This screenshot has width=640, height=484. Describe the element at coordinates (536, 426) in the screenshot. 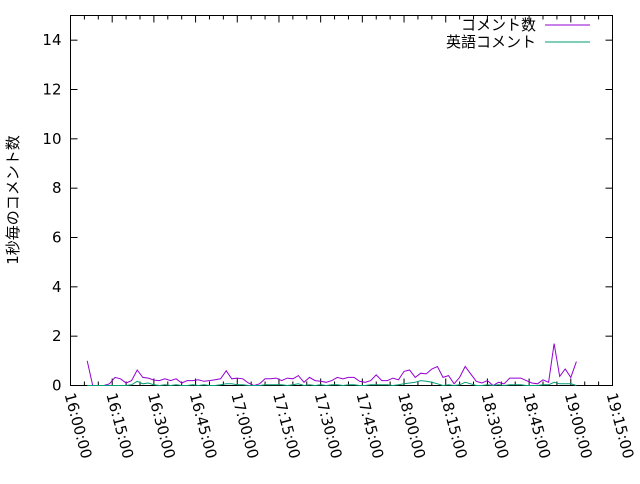

I see `x-tick-label: 18:45:00` at that location.